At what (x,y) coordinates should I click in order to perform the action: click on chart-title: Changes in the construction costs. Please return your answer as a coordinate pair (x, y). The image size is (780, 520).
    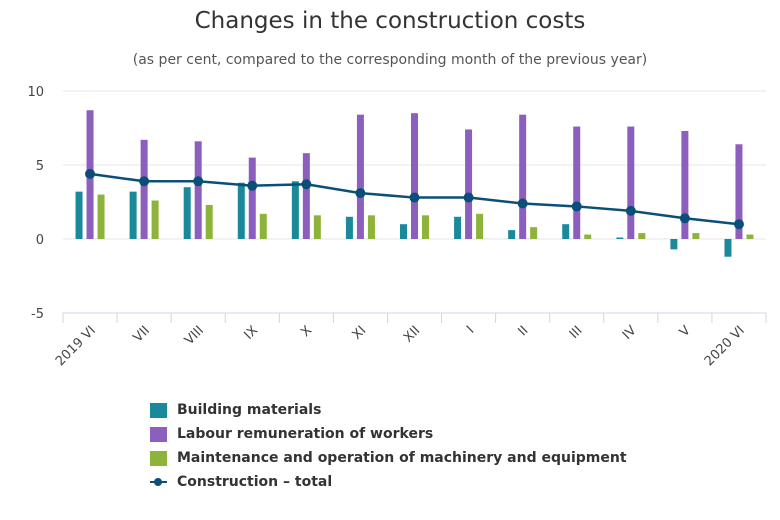
    Looking at the image, I should click on (390, 21).